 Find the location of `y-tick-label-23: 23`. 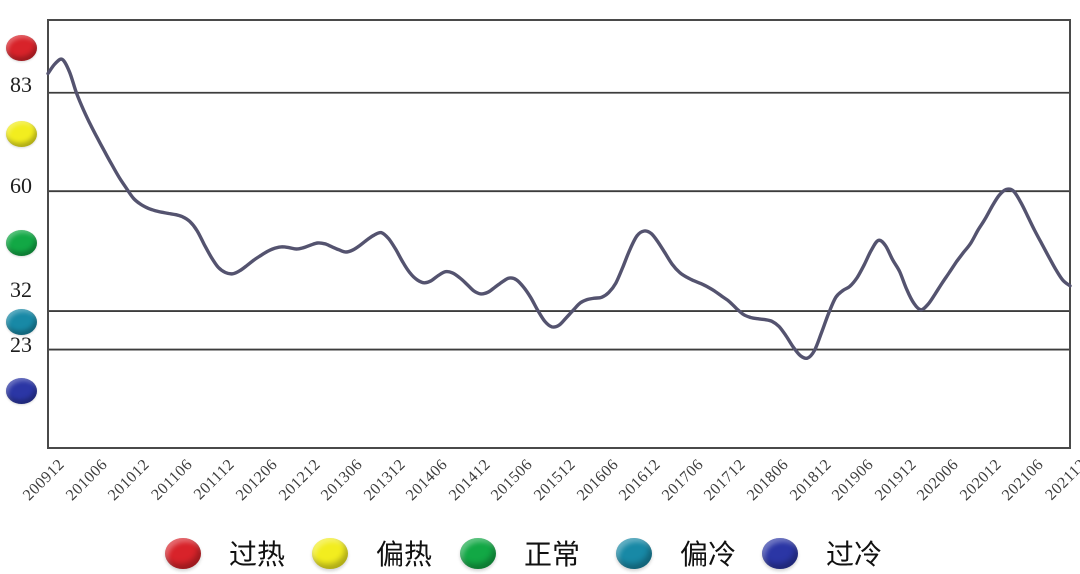

y-tick-label-23: 23 is located at coordinates (21, 344).